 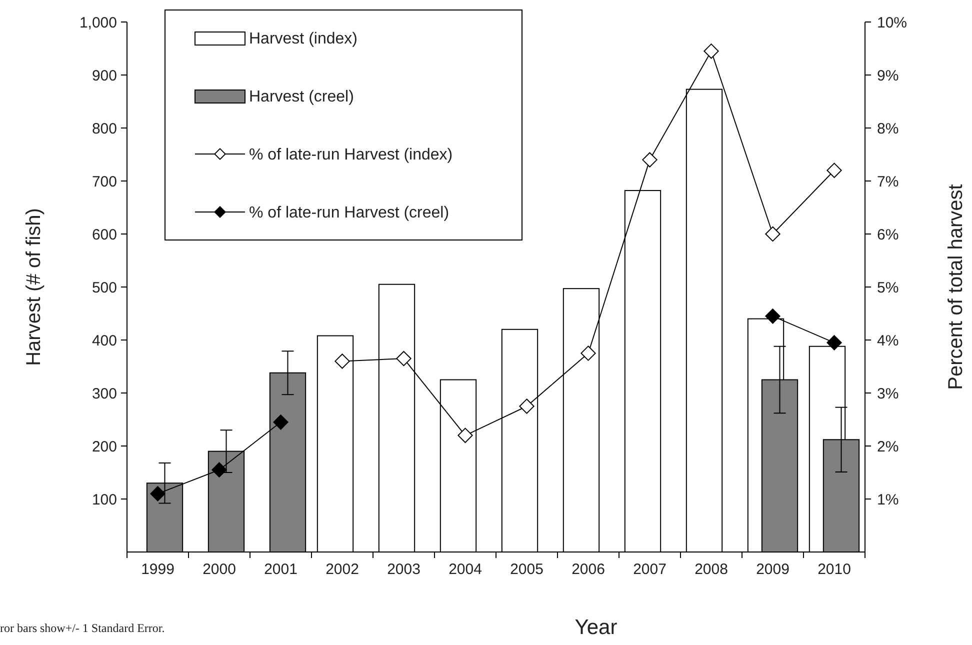 I want to click on y-tick-label: 600, so click(x=104, y=235).